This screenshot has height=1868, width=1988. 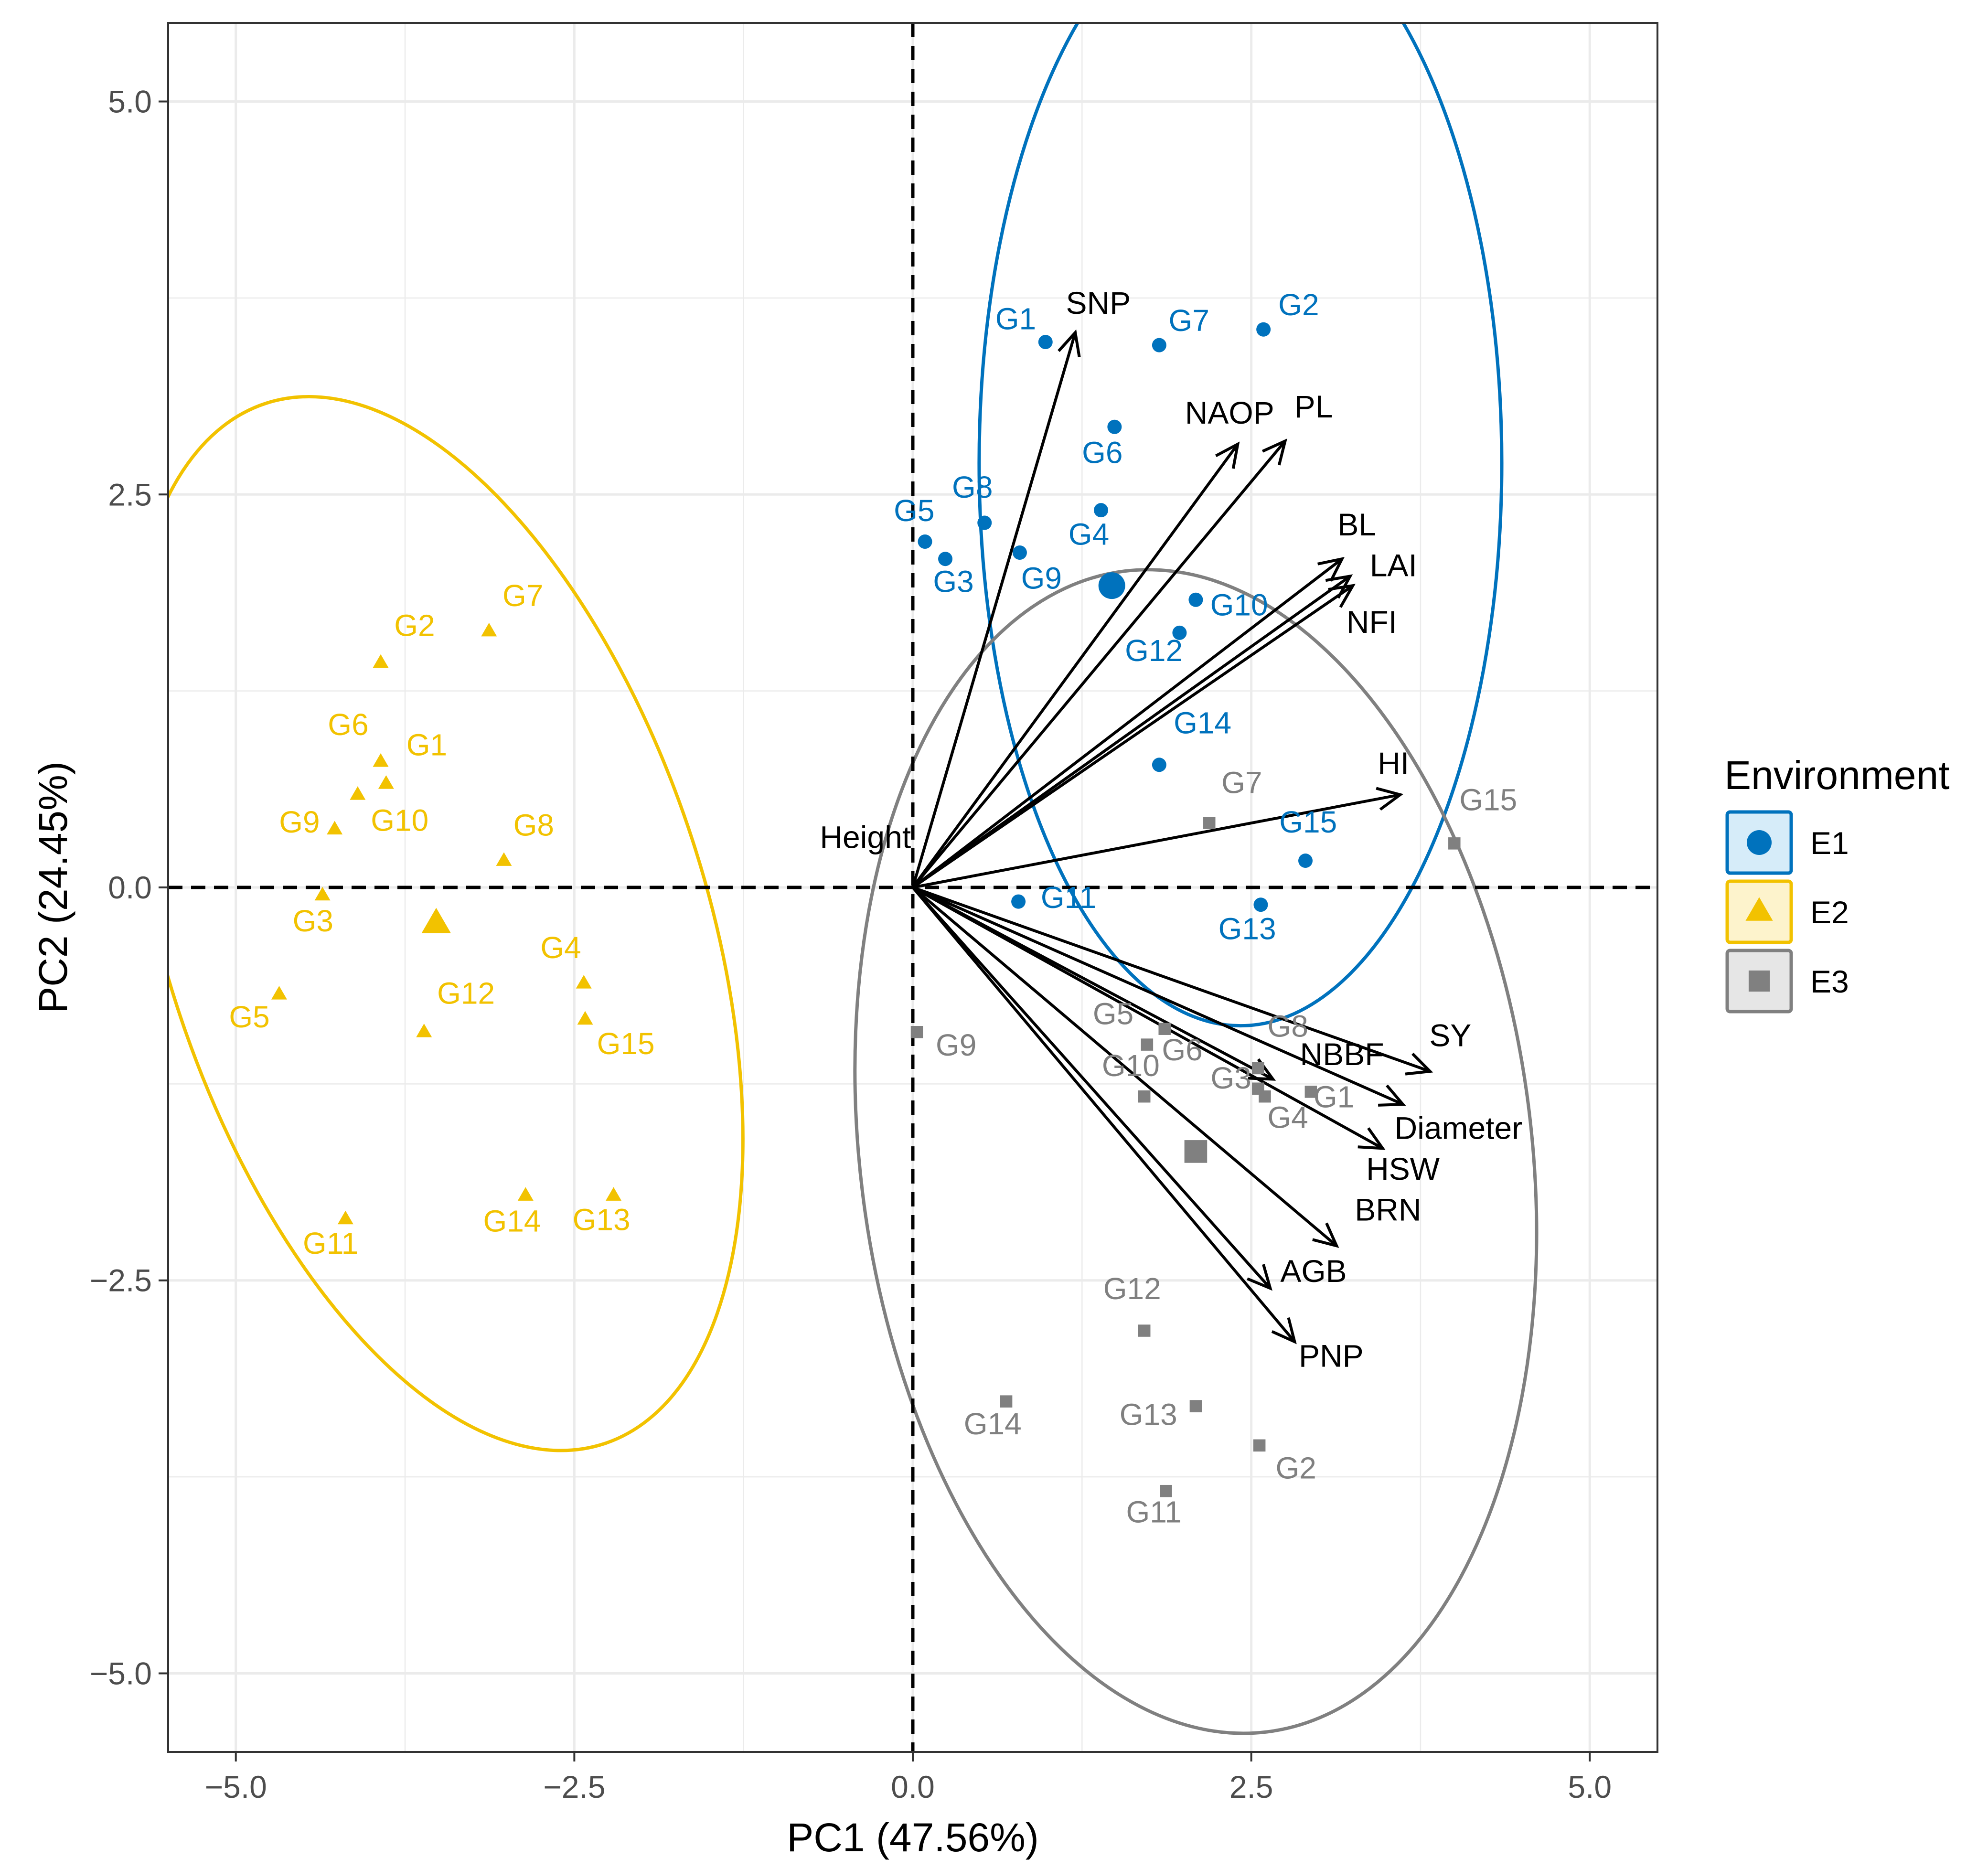 I want to click on point-label-e1-g13: G13, so click(x=1247, y=929).